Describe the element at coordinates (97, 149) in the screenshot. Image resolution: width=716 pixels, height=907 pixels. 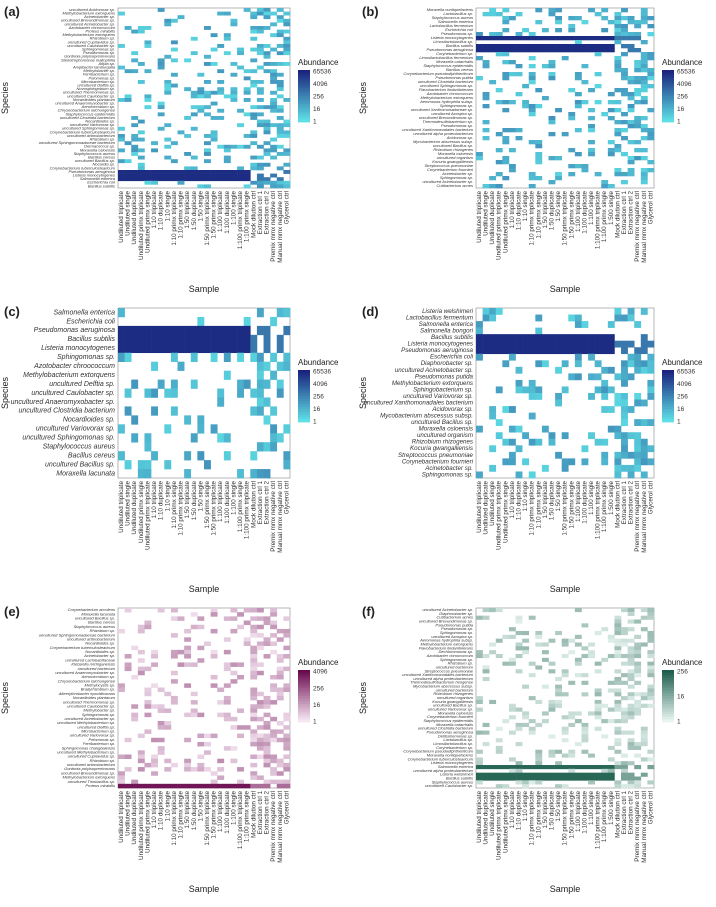
I see `y-tick-label: Moraxella osloensis` at that location.